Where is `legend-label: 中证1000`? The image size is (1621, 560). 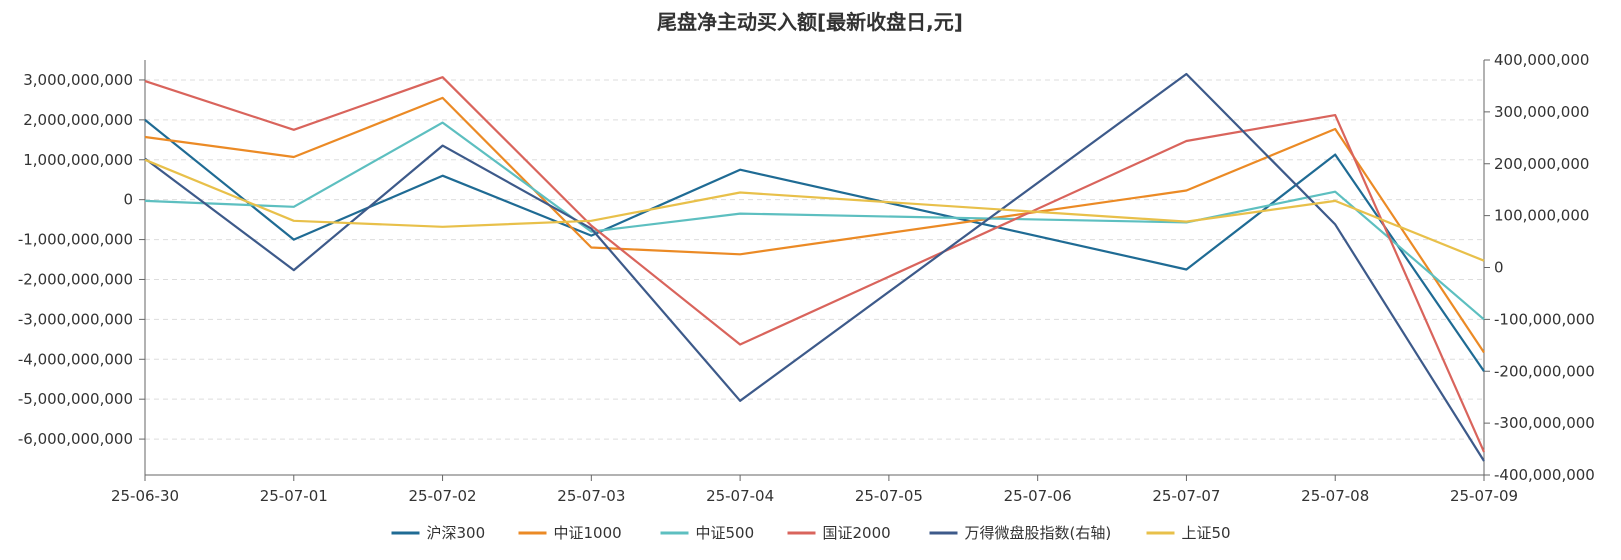
legend-label: 中证1000 is located at coordinates (588, 533).